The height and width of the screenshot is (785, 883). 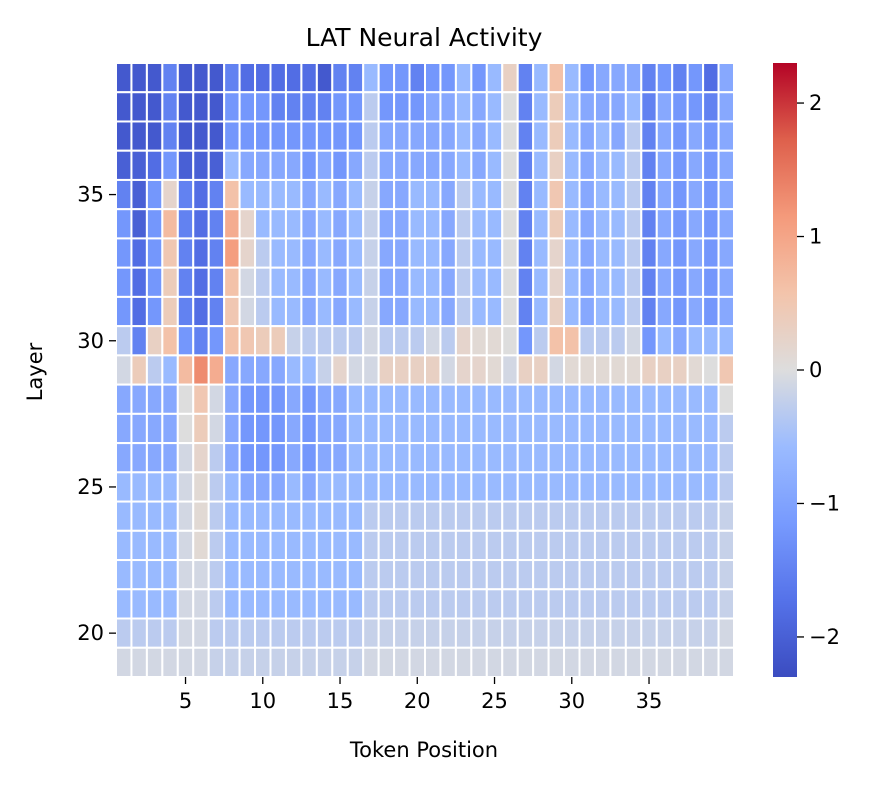 What do you see at coordinates (417, 701) in the screenshot?
I see `x-tick-label: 20` at bounding box center [417, 701].